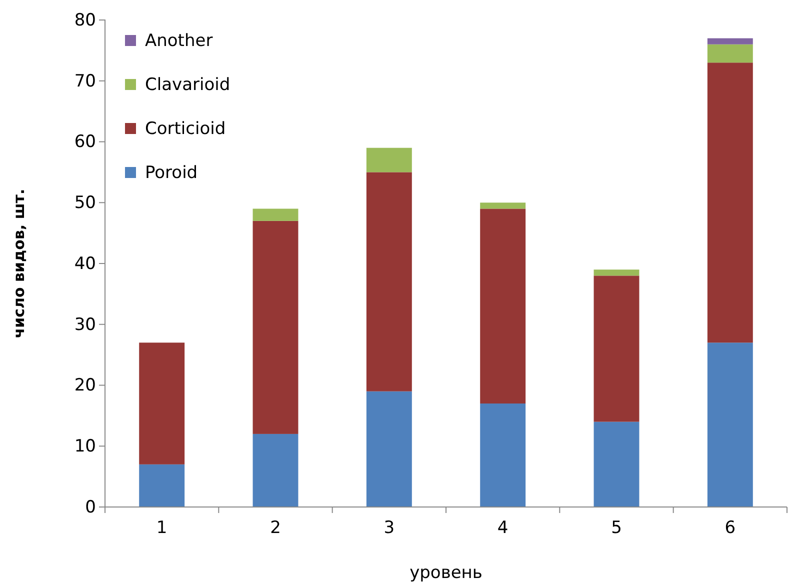 The height and width of the screenshot is (584, 797). What do you see at coordinates (446, 573) in the screenshot?
I see `x-axis-title: уровень` at bounding box center [446, 573].